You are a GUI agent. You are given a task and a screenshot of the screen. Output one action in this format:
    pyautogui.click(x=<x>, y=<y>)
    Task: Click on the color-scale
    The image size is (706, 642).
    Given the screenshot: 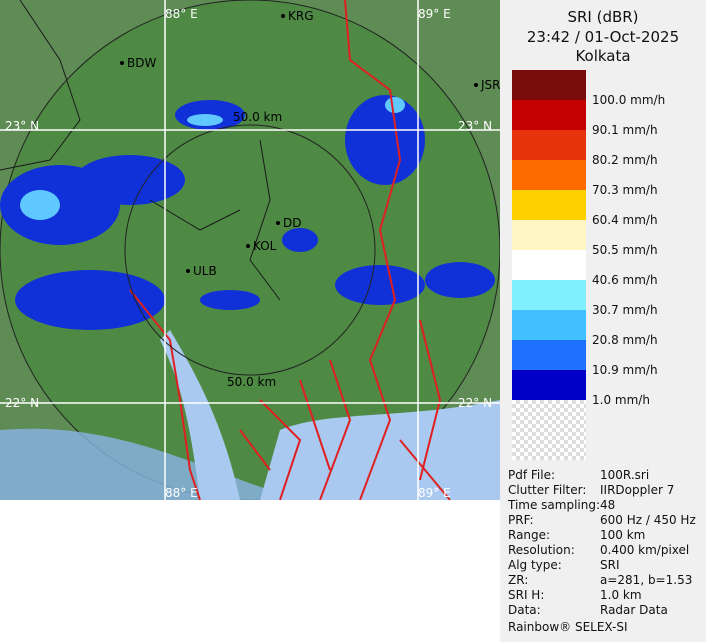 What is the action you would take?
    pyautogui.click(x=549, y=265)
    